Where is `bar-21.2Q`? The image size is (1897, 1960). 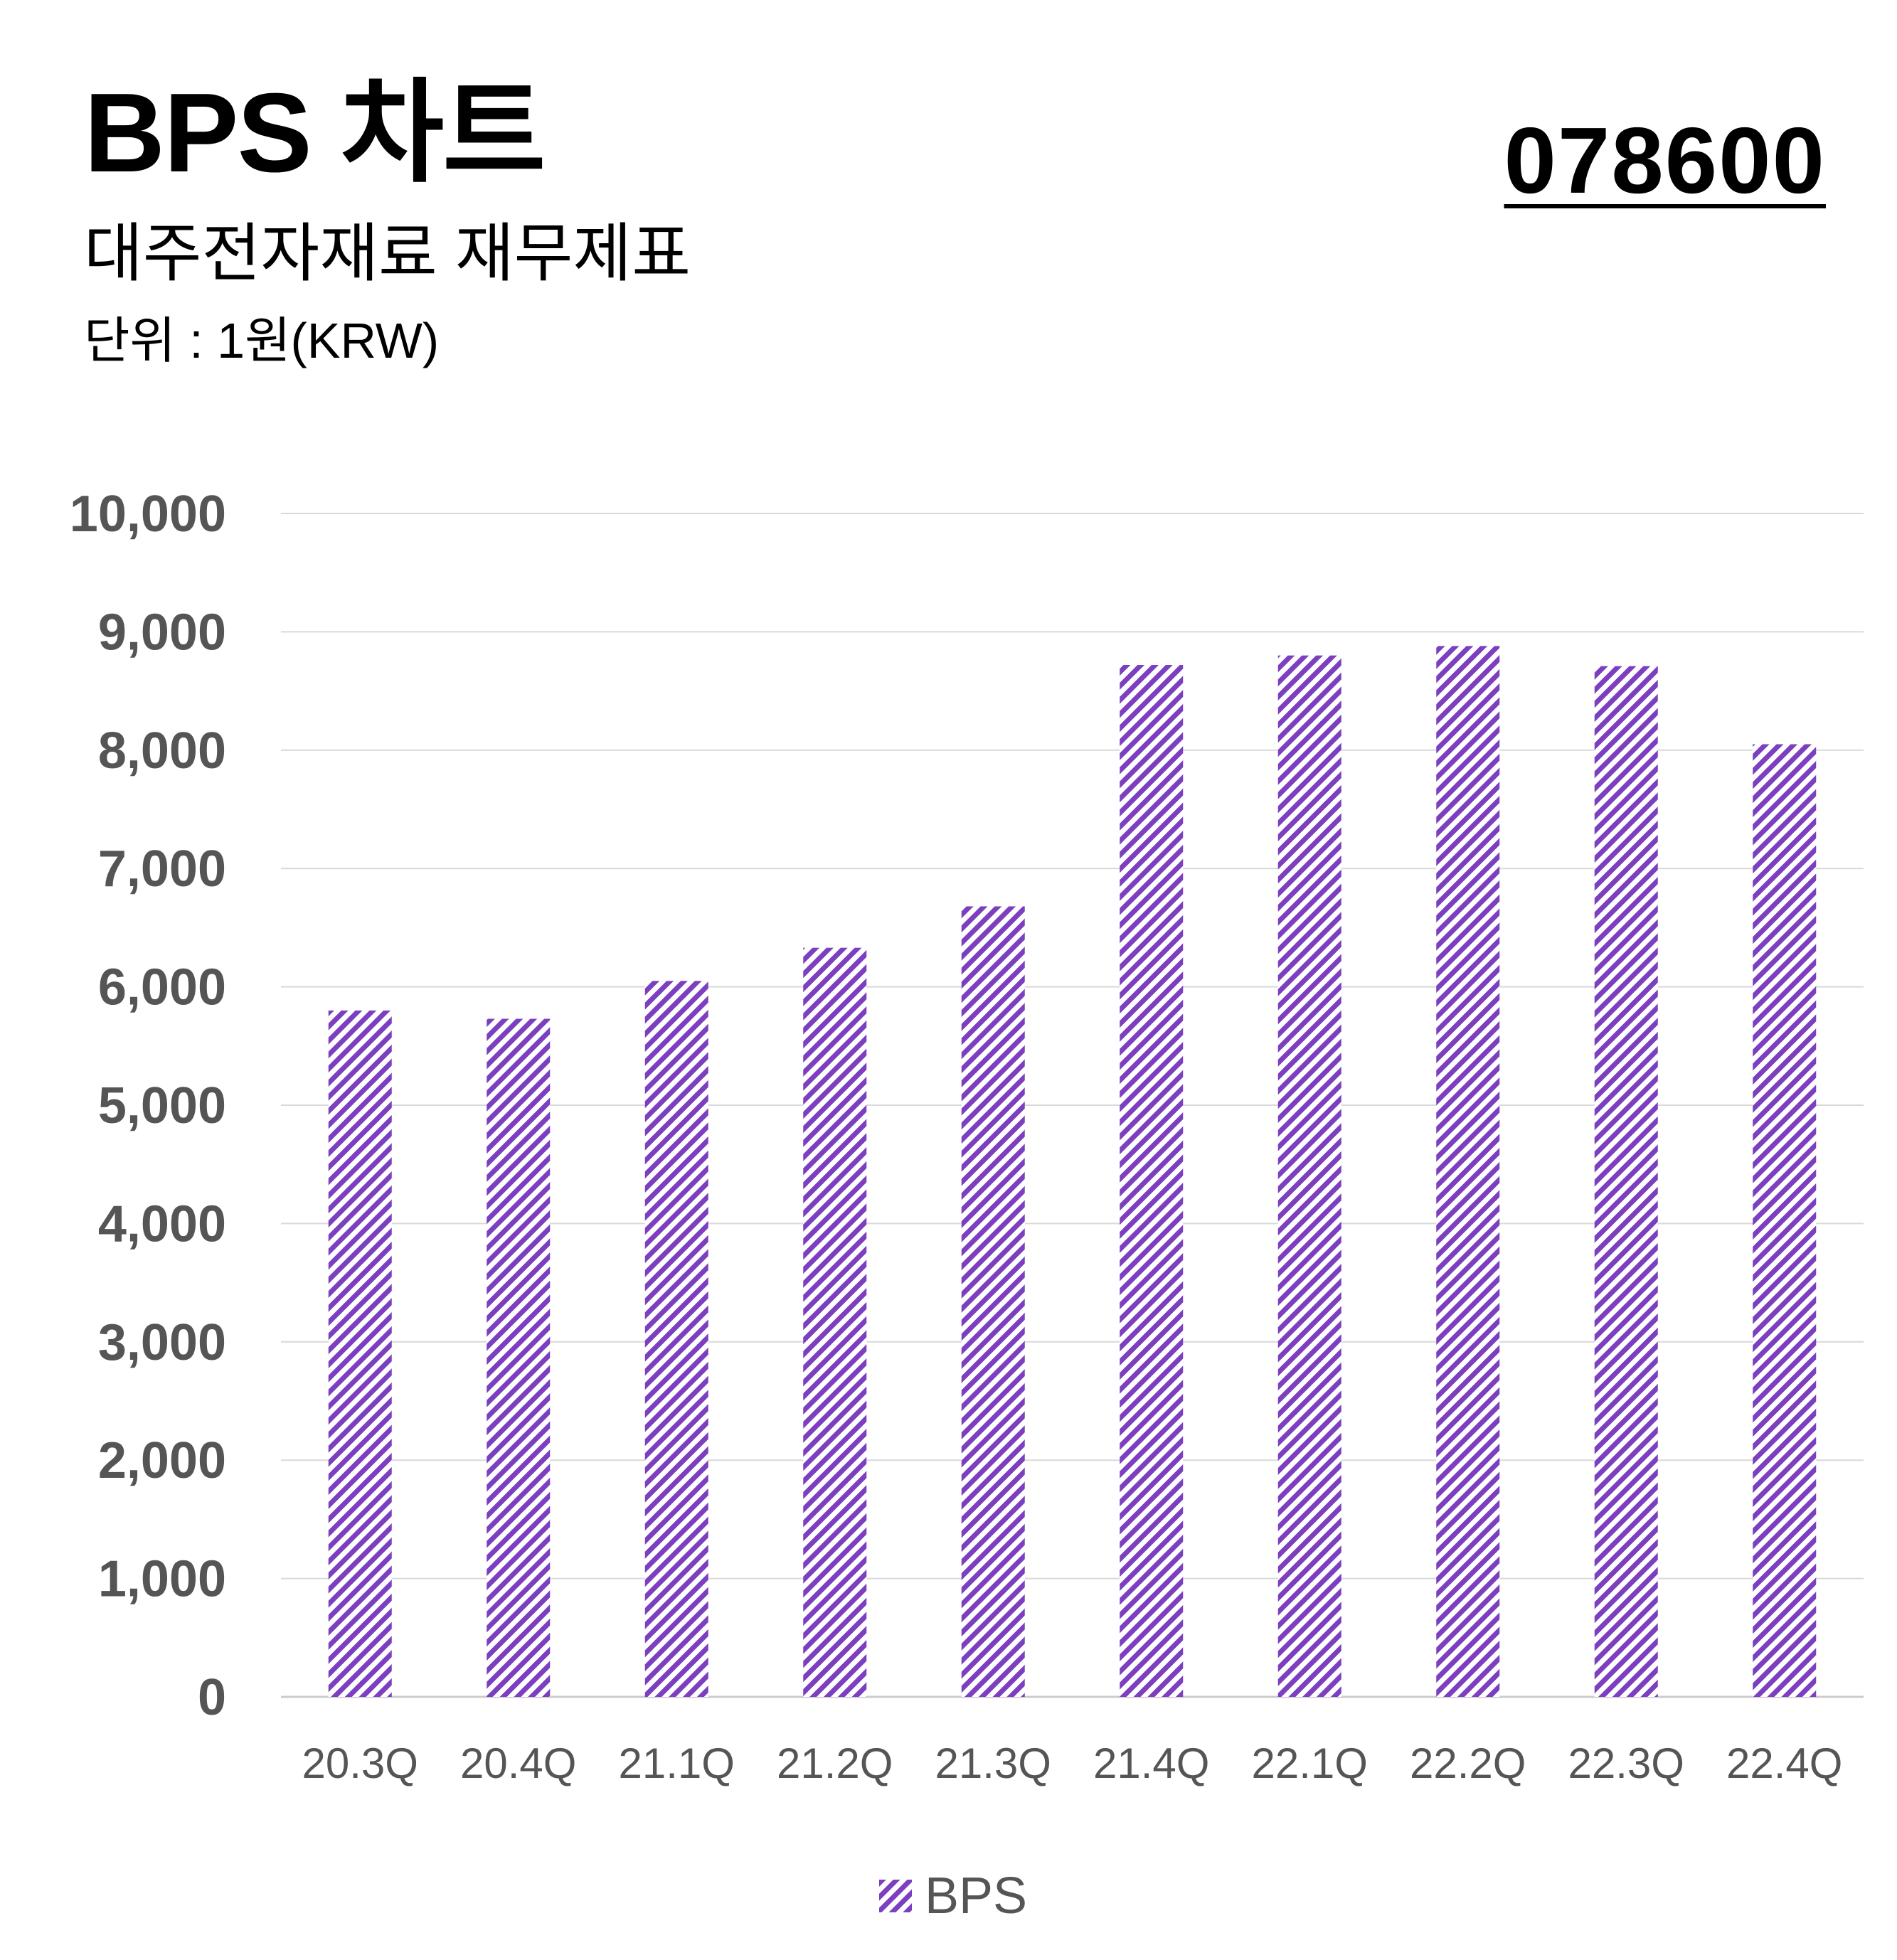
bar-21.2Q is located at coordinates (835, 1322).